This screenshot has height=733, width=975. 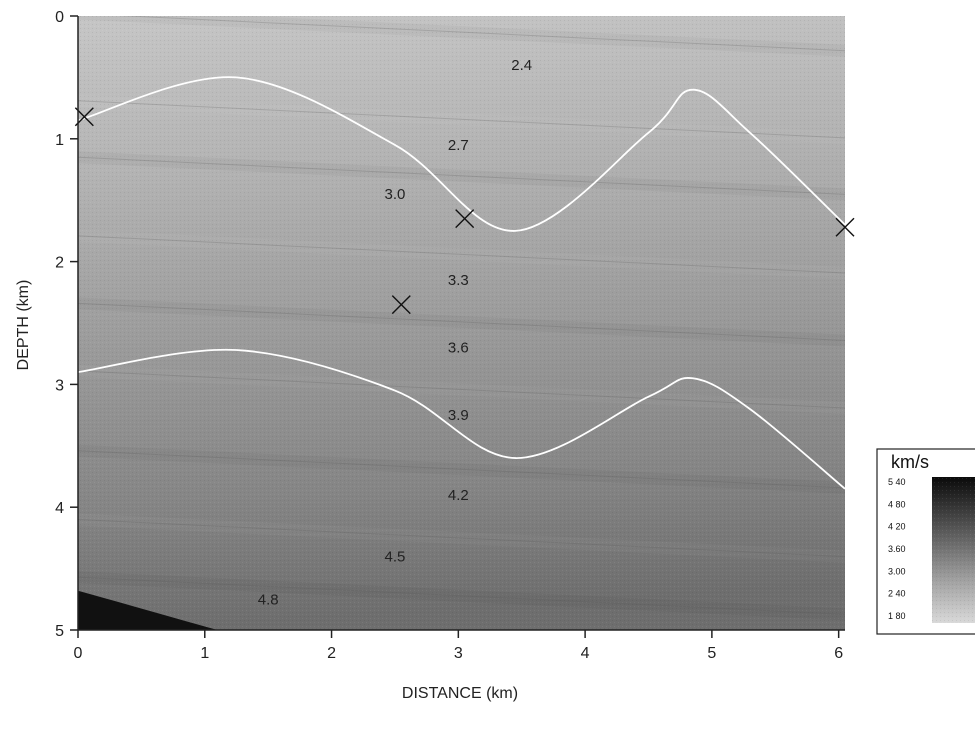 I want to click on x-tick-label: 5, so click(x=711, y=653).